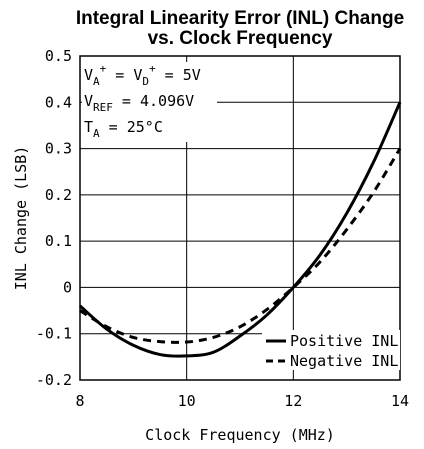  I want to click on y-tick-label: 0.5, so click(58, 56).